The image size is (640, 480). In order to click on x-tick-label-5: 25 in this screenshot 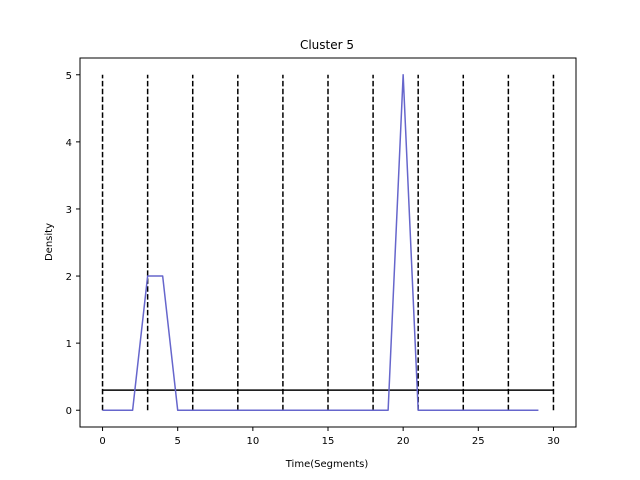, I will do `click(478, 441)`.